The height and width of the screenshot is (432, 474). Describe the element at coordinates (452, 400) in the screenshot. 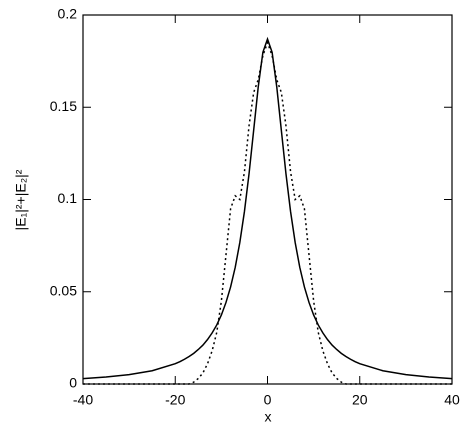

I see `x-tick-label: 40` at that location.